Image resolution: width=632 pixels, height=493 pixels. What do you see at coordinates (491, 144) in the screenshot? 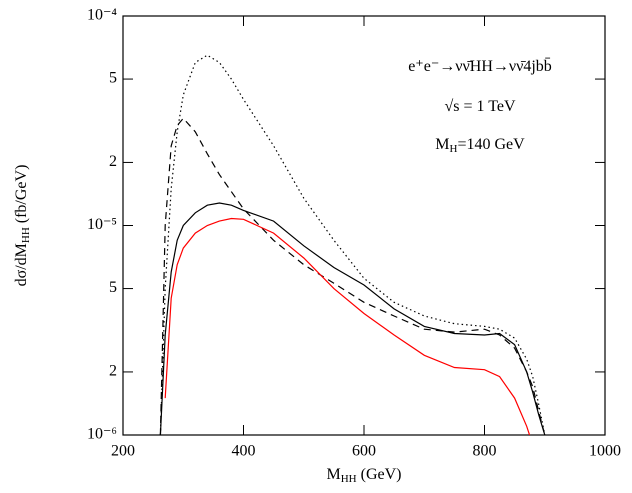
I see `annotation-rest: =140 GeV` at bounding box center [491, 144].